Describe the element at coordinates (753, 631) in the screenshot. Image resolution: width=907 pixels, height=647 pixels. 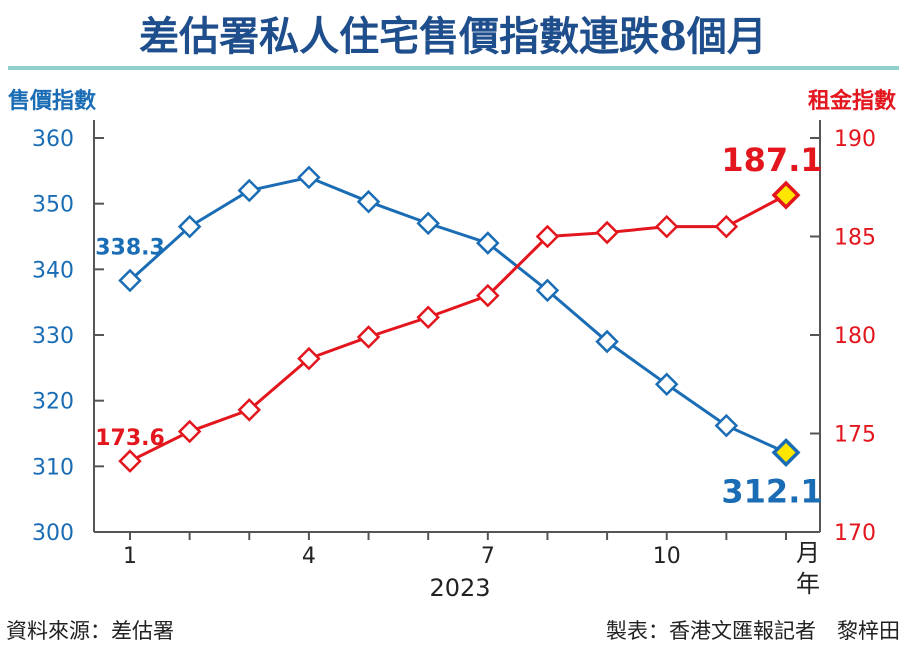
I see `credit-note: 製表：香港文匯報記者 黎梓田` at that location.